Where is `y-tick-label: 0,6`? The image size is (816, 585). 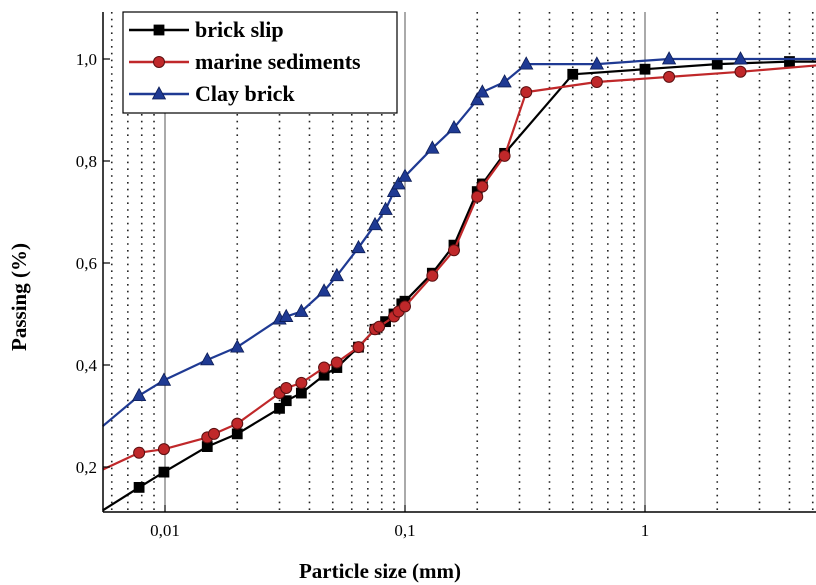 y-tick-label: 0,6 is located at coordinates (86, 263).